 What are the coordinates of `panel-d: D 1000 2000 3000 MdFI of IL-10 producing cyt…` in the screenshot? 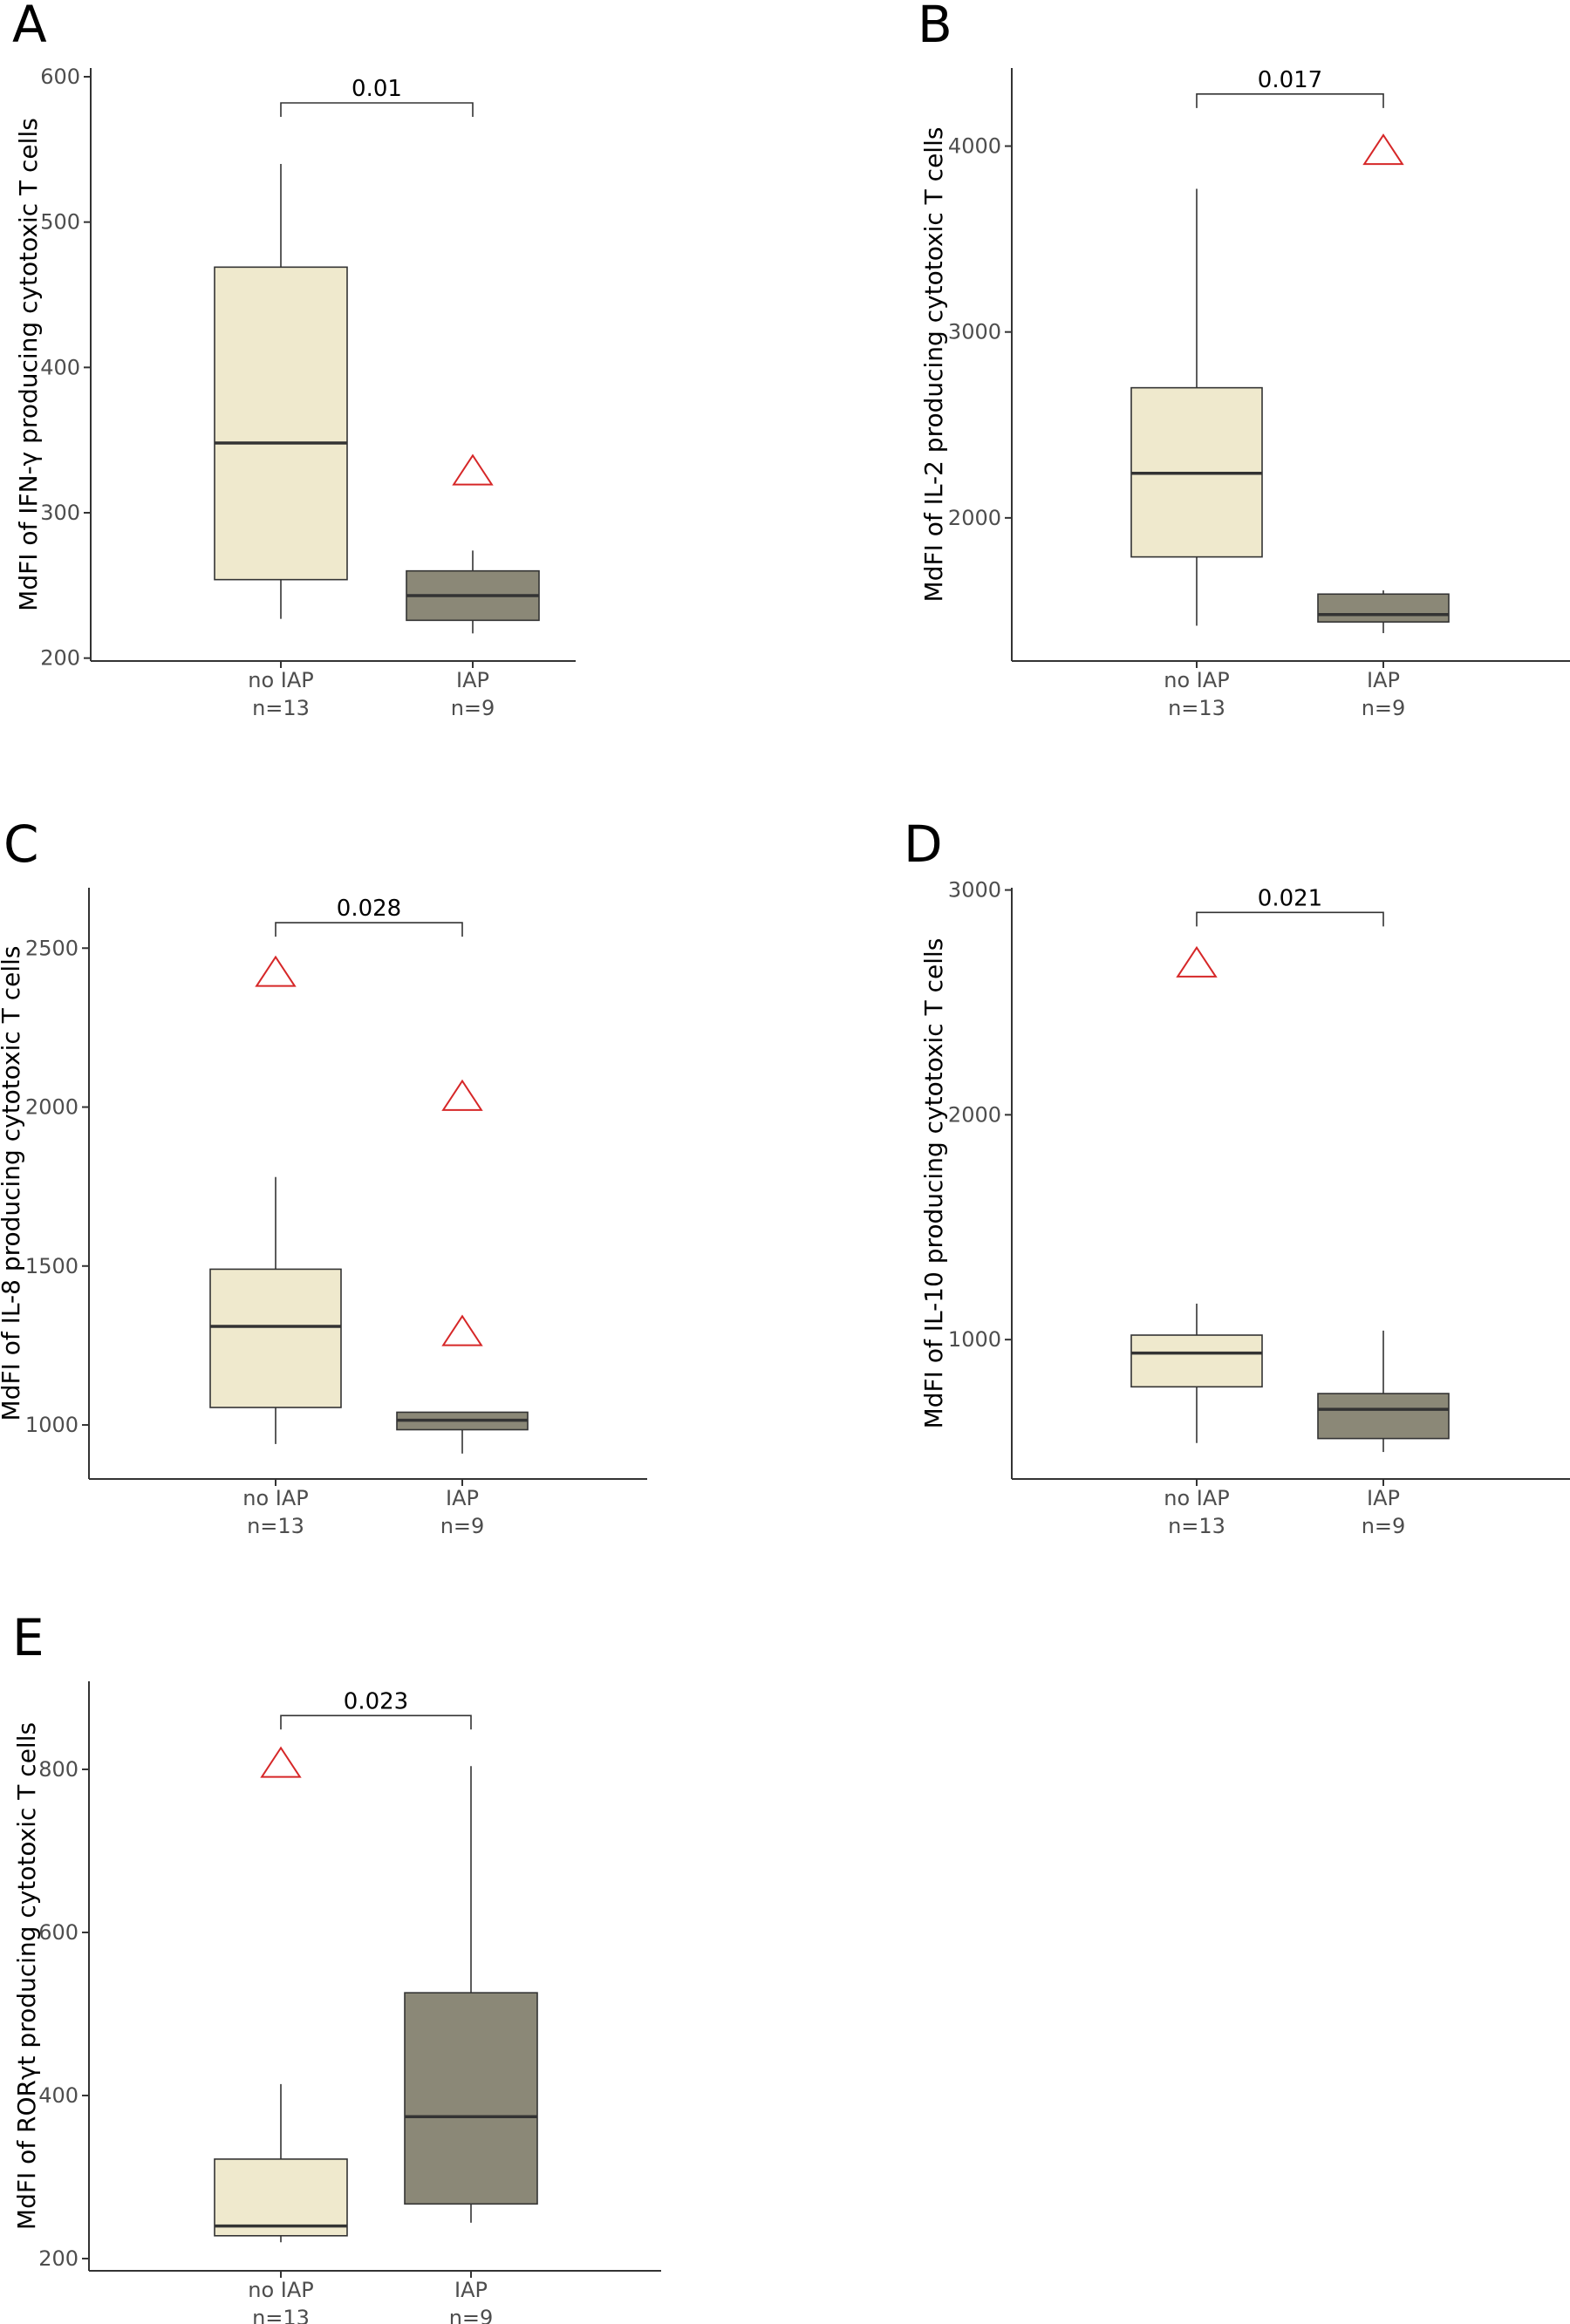 It's located at (1237, 1176).